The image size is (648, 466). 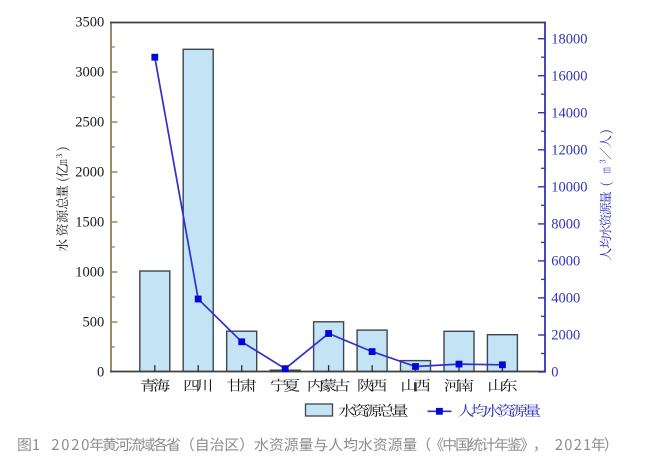 What do you see at coordinates (569, 188) in the screenshot?
I see `svg-text: 10000` at bounding box center [569, 188].